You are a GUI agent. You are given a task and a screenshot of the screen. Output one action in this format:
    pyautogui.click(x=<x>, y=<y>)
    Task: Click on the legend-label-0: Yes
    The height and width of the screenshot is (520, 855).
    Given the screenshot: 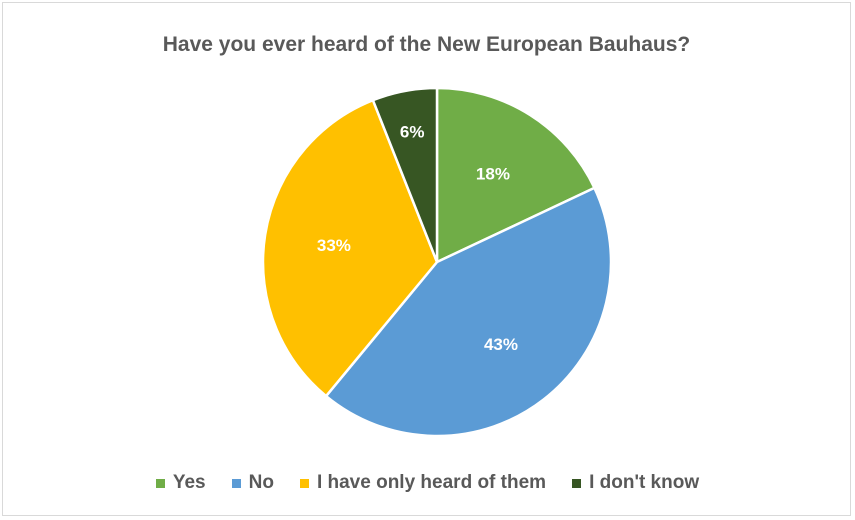 What is the action you would take?
    pyautogui.click(x=189, y=482)
    